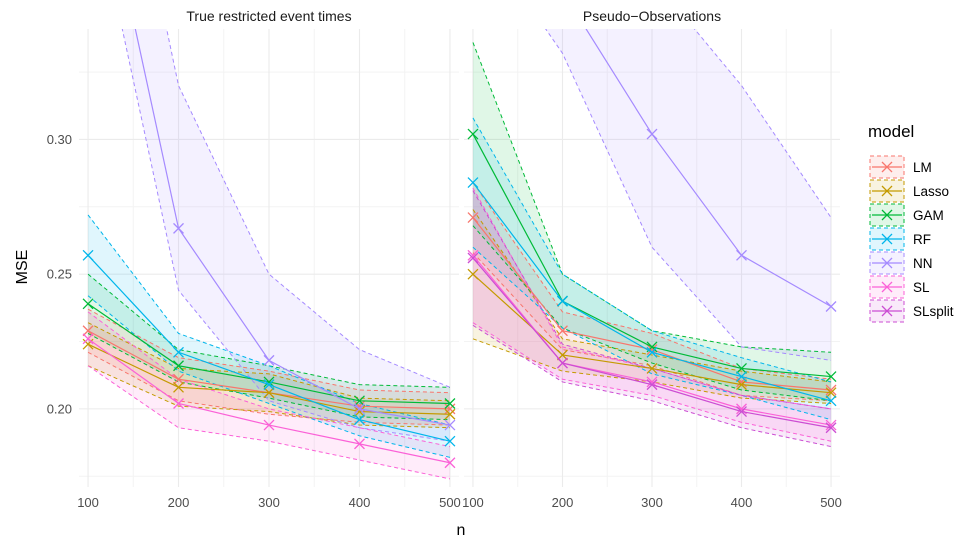 This screenshot has width=974, height=541. Describe the element at coordinates (461, 530) in the screenshot. I see `x-axis-title: n` at that location.